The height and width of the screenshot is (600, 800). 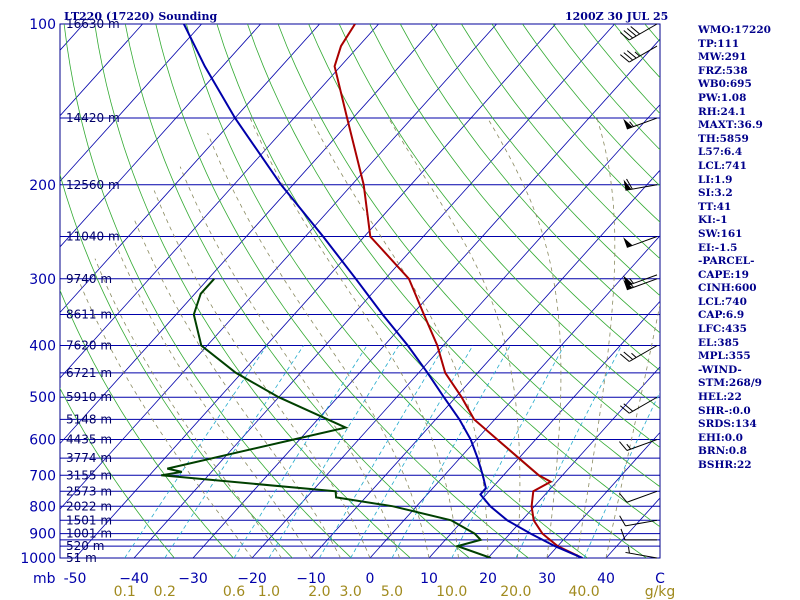 What do you see at coordinates (89, 534) in the screenshot?
I see `height-label: 1001 m` at bounding box center [89, 534].